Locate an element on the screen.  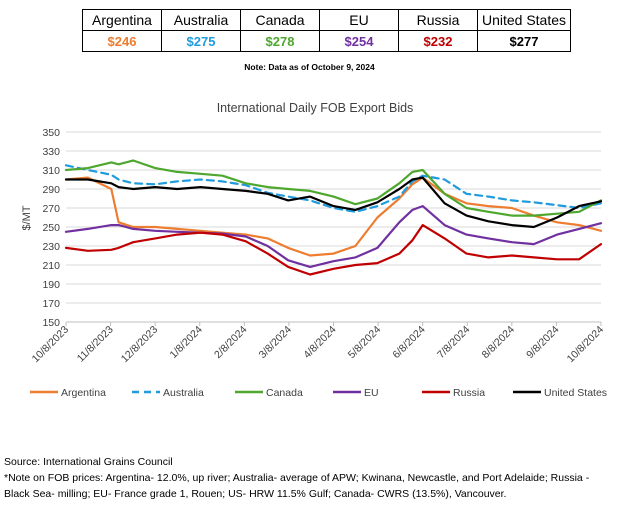
y-tick-label: 170 is located at coordinates (51, 304).